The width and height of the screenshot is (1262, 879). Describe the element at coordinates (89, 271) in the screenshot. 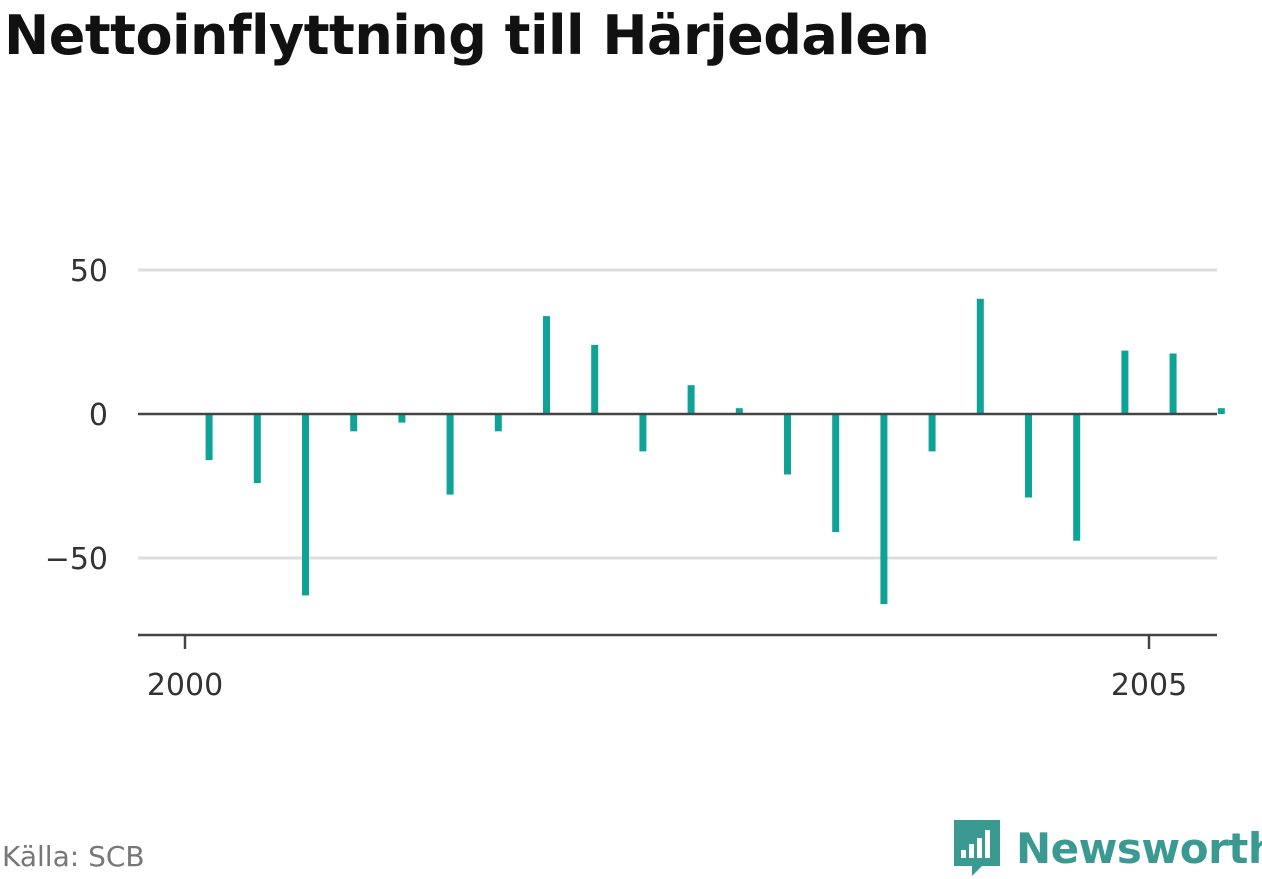

I see `y-tick-label: 50` at that location.